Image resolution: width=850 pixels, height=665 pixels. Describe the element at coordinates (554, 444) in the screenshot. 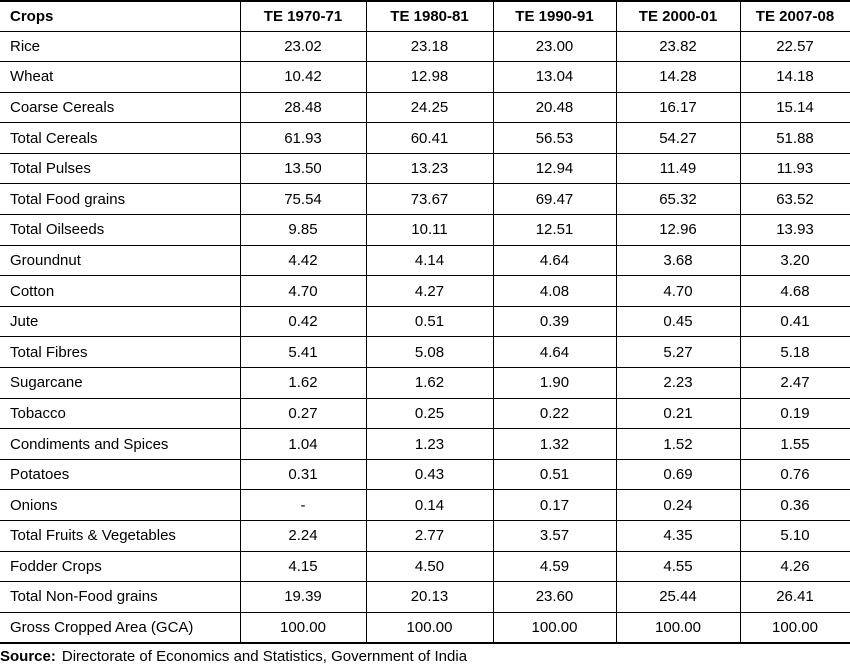

I see `value-cell: 1.32` at that location.